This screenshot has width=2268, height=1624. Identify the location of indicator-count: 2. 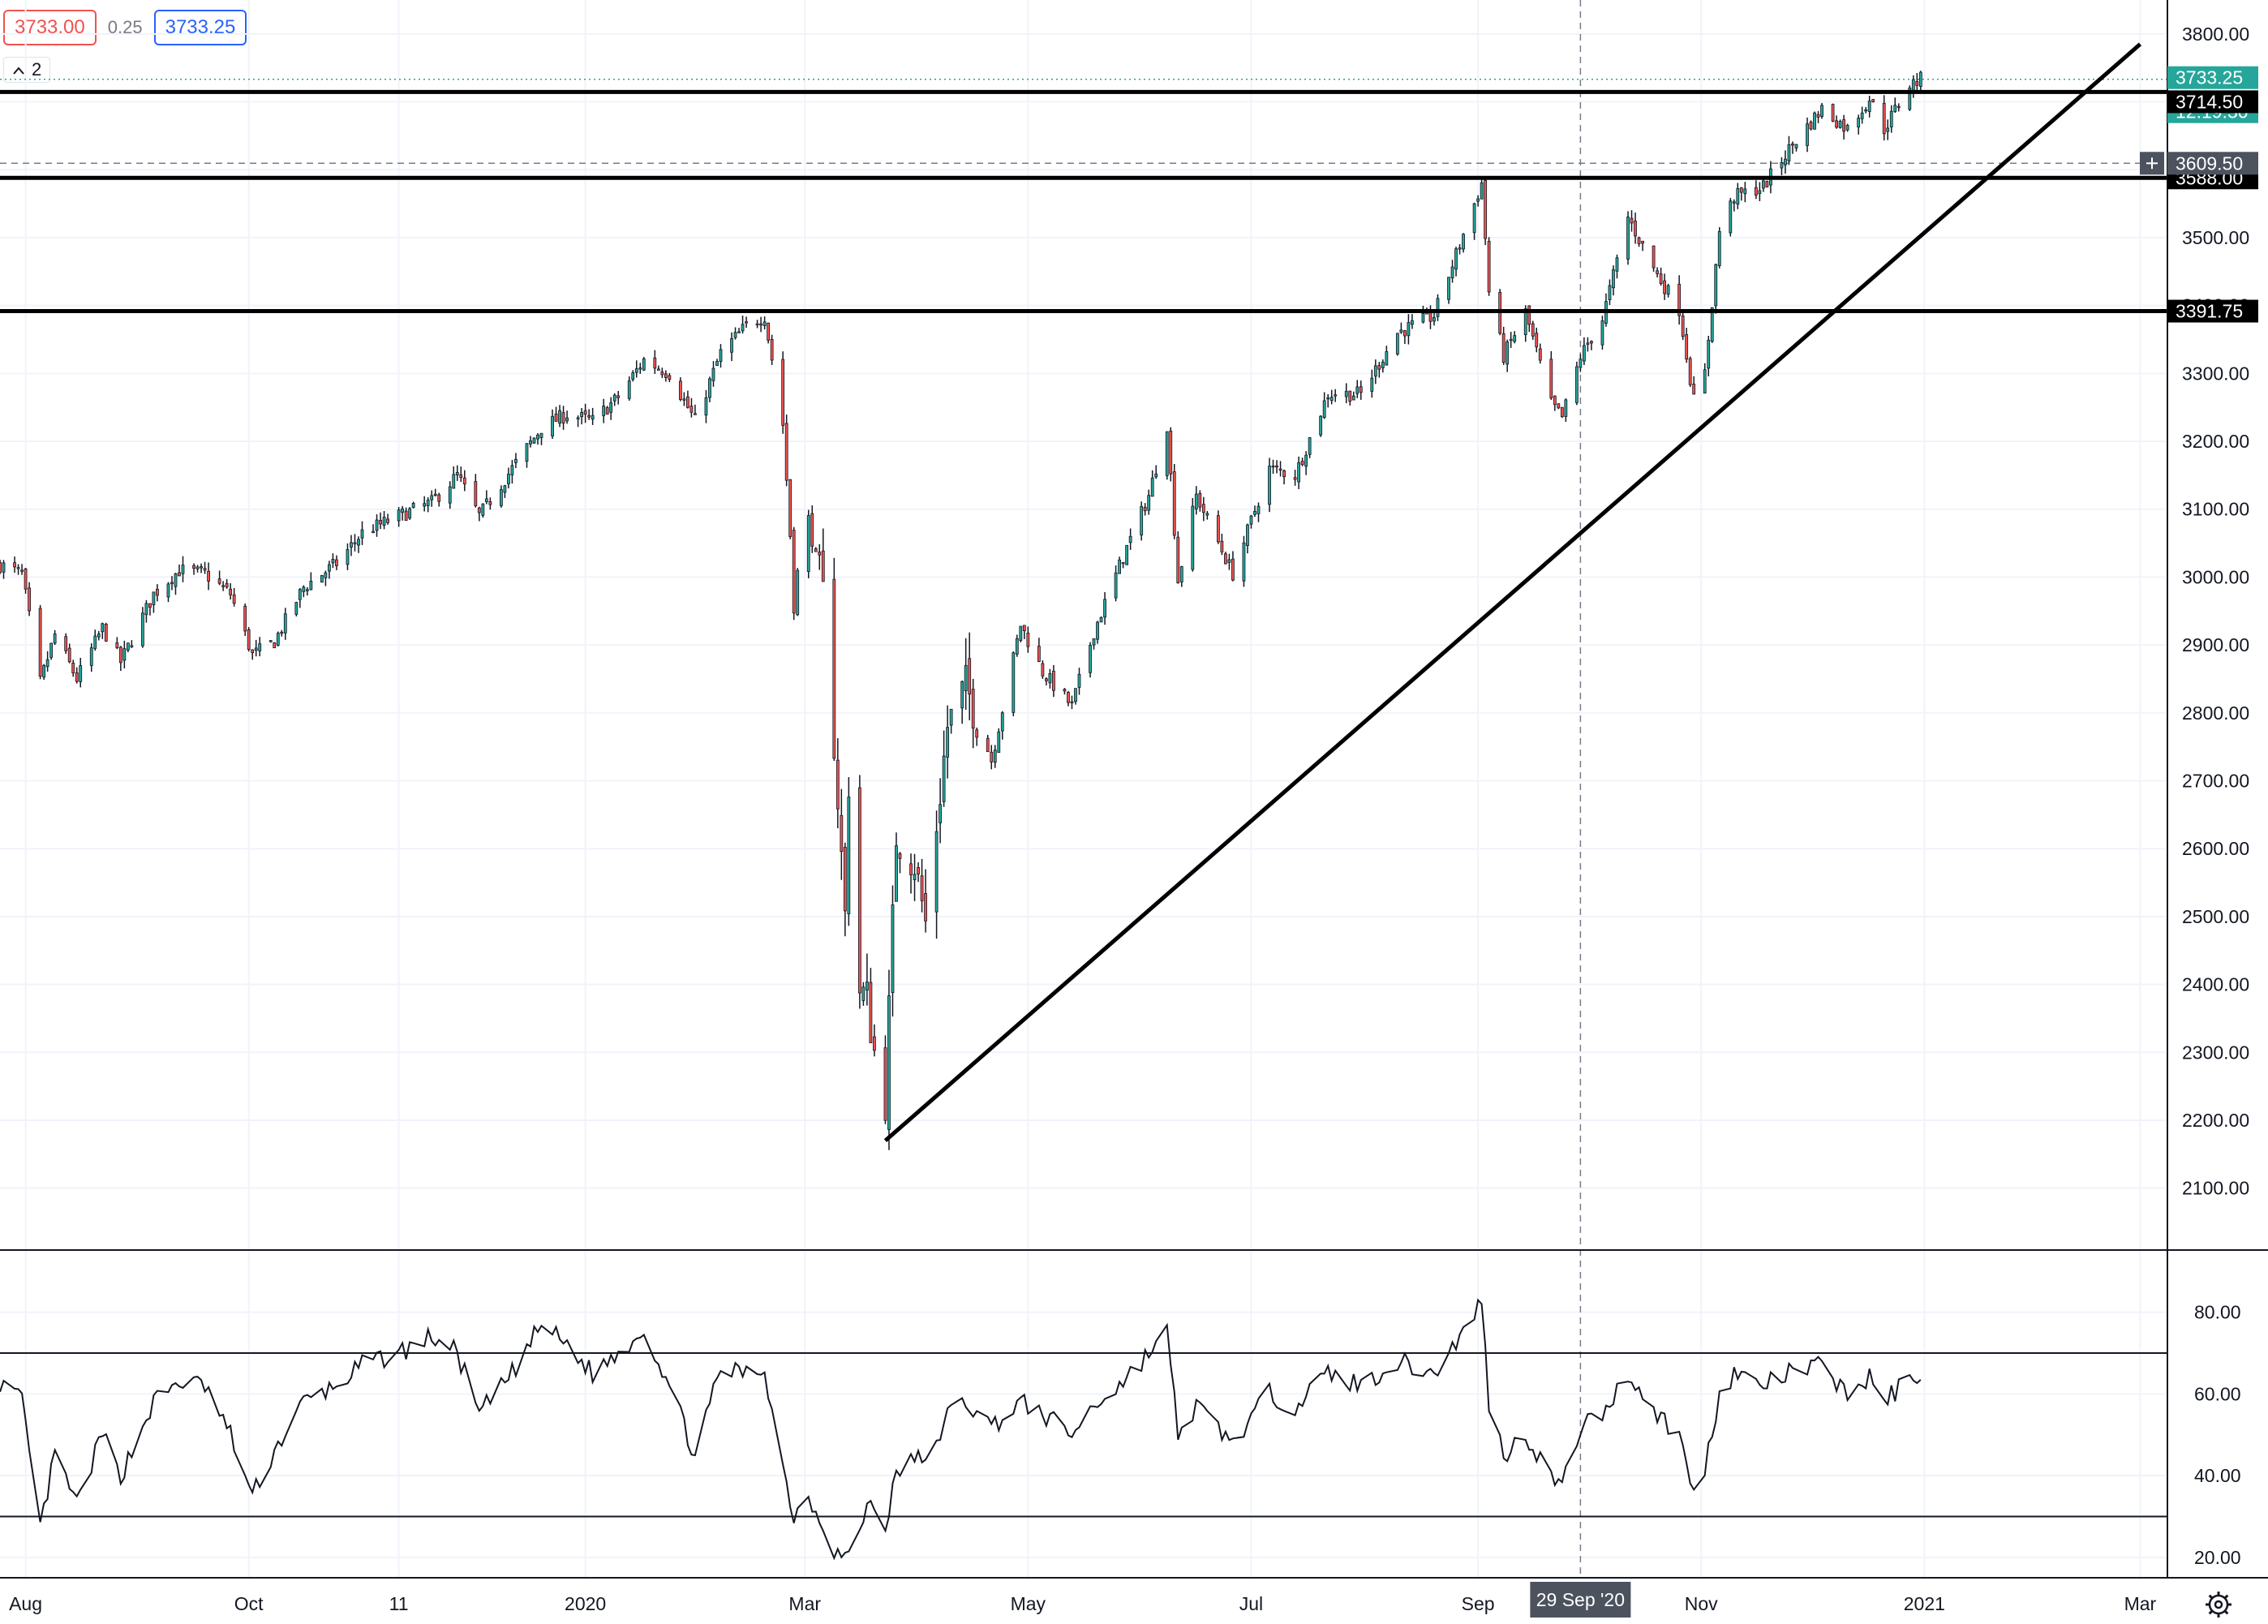
(37, 69).